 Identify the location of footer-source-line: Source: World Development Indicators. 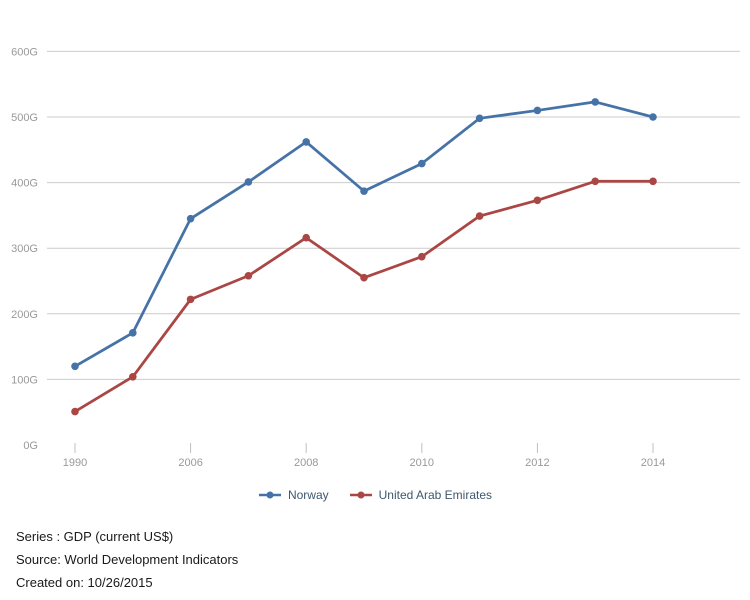
(127, 559).